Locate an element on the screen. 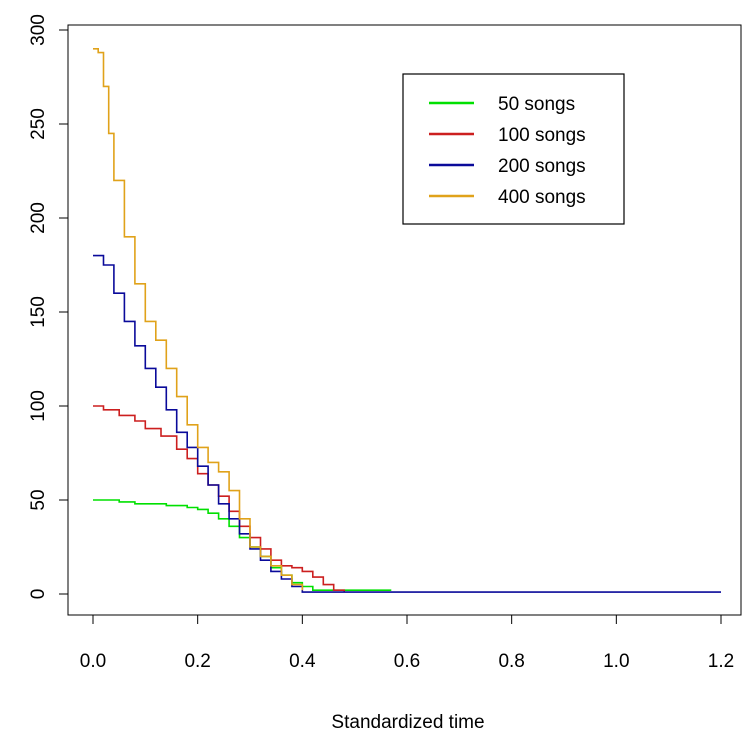 The image size is (742, 739). legend: 50 songs 100 songs 200 songs 400 songs is located at coordinates (513, 149).